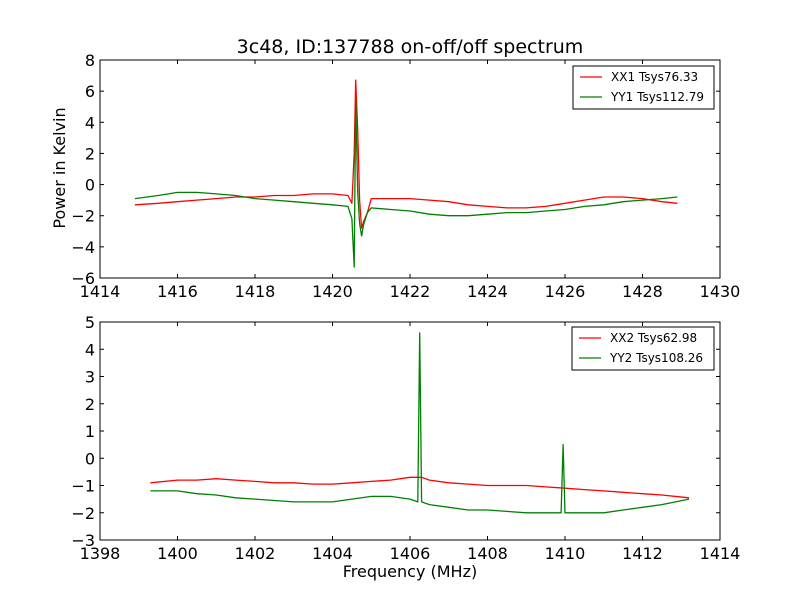 Image resolution: width=800 pixels, height=600 pixels. I want to click on bottom-y-tick-label: 5, so click(90, 322).